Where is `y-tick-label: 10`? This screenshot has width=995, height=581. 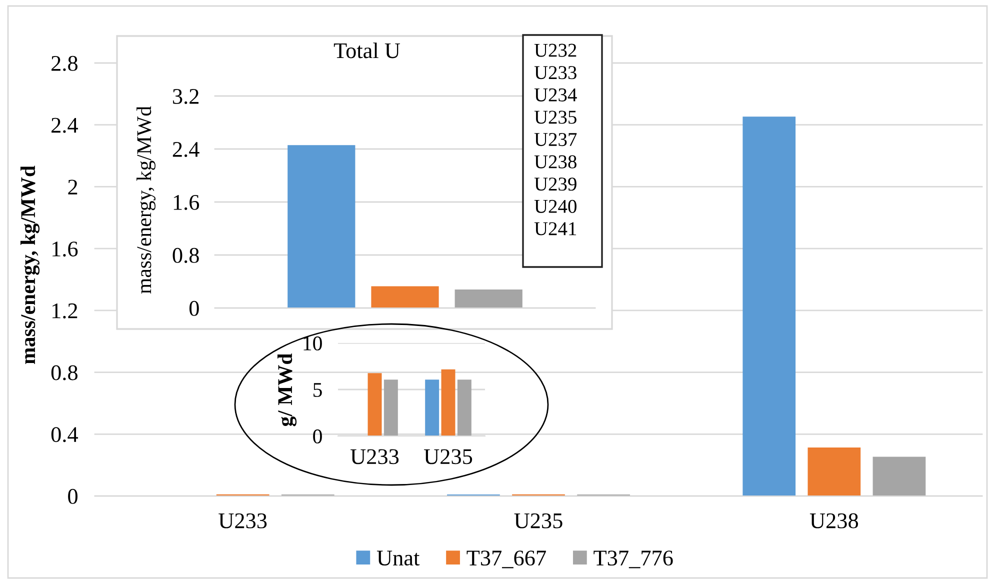
y-tick-label: 10 is located at coordinates (313, 343).